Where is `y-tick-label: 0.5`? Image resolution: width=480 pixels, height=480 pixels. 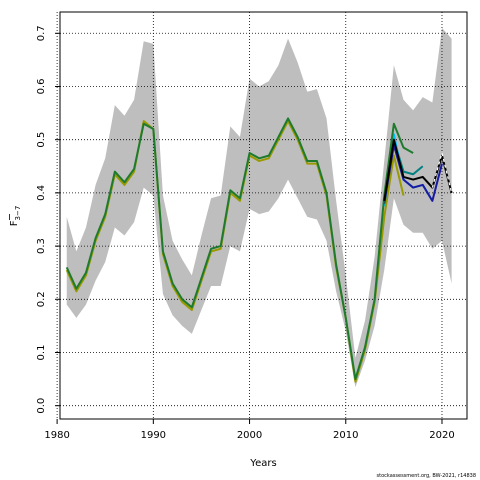
y-tick-label: 0.5 is located at coordinates (41, 140).